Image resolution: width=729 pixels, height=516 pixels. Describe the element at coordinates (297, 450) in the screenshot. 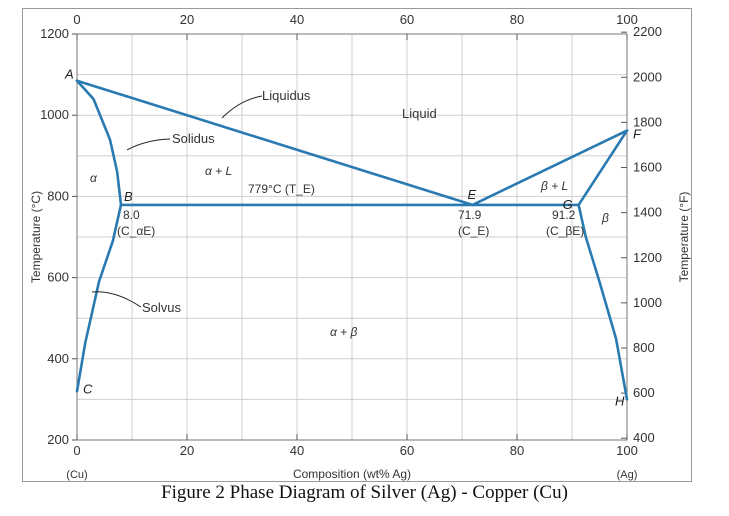

I see `x-tick-label: 40` at that location.